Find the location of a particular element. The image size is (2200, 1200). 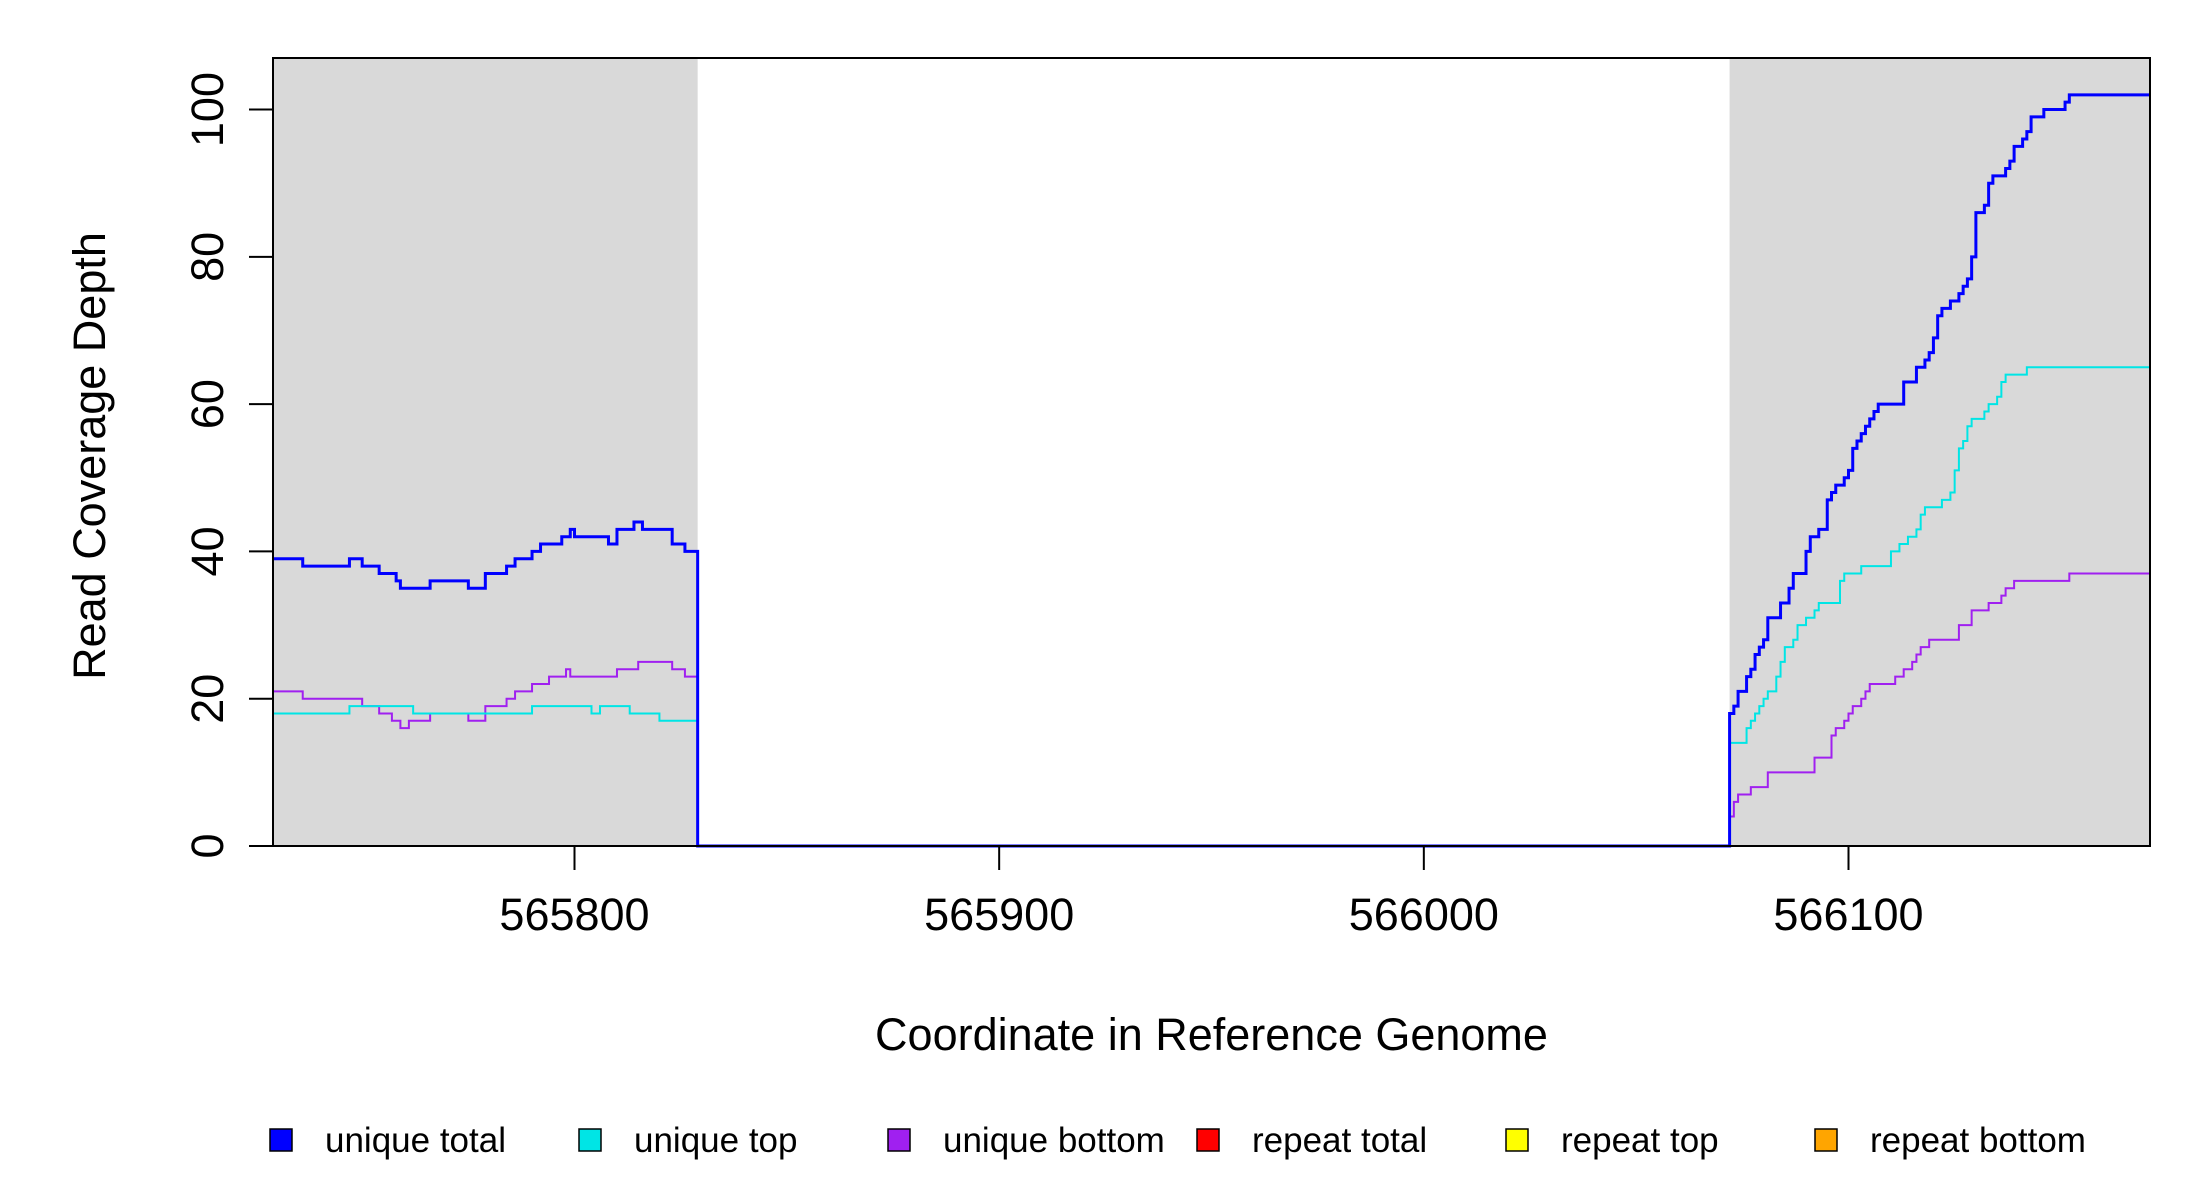

y-tick-label: 80 is located at coordinates (207, 257).